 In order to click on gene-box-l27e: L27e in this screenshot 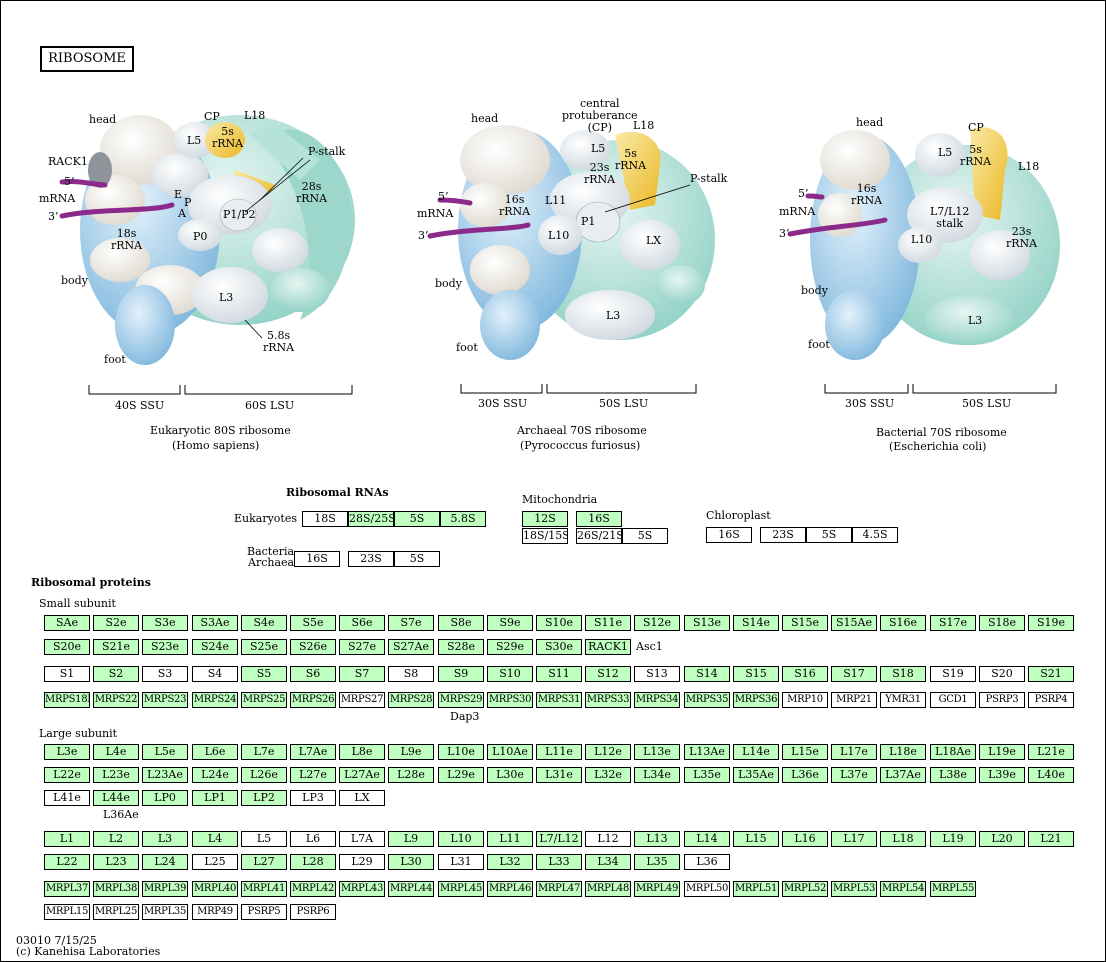, I will do `click(313, 775)`.